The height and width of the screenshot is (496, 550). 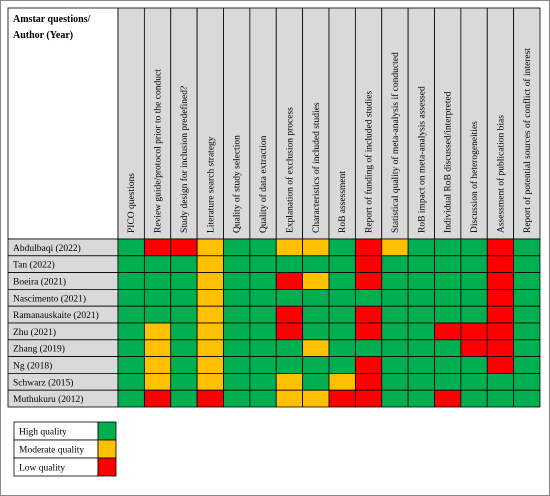 I want to click on column-header: Explanation of exclusion process, so click(x=289, y=170).